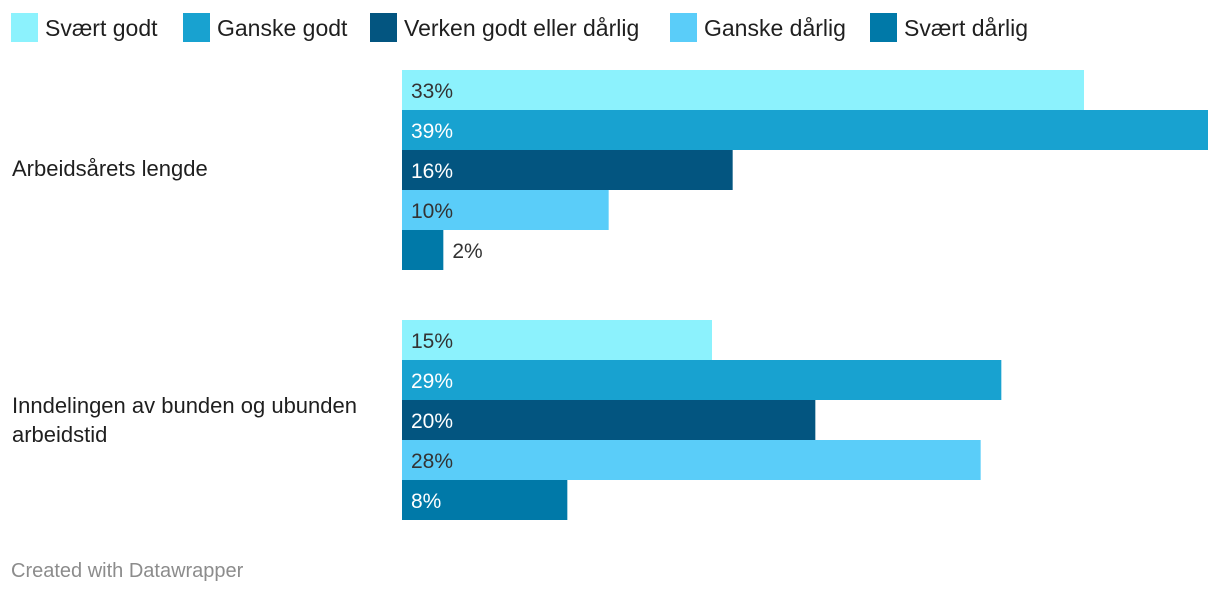  Describe the element at coordinates (432, 131) in the screenshot. I see `bar-value-label: 39%` at that location.